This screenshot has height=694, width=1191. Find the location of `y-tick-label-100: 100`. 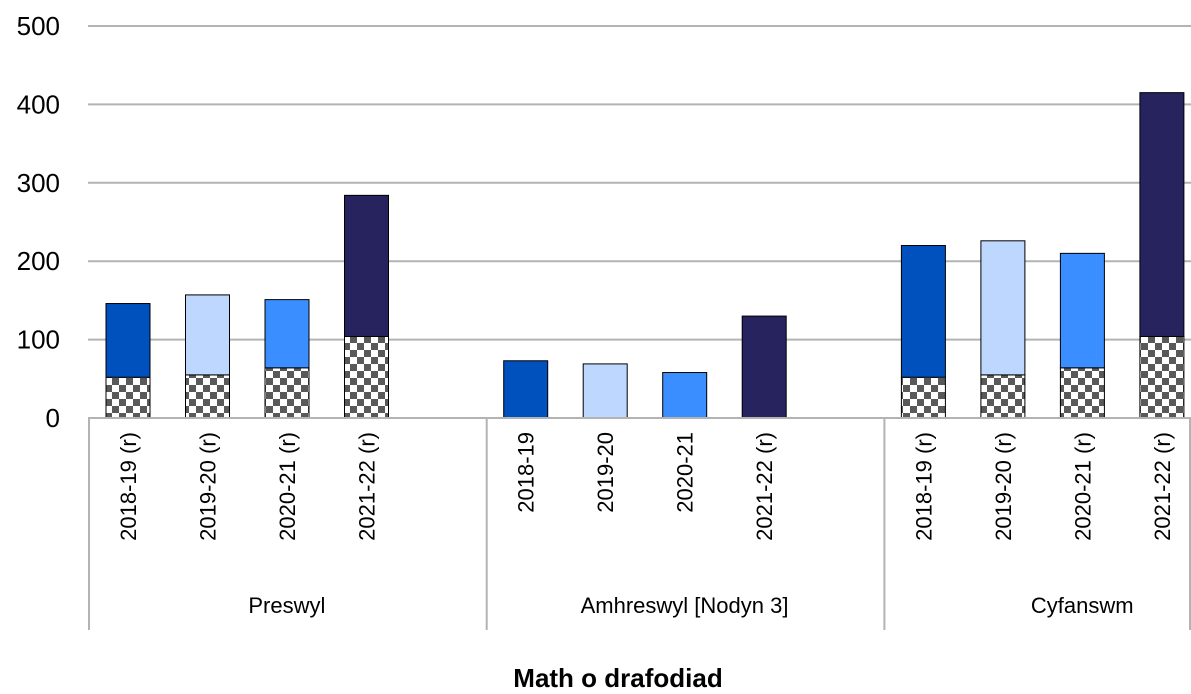

y-tick-label-100: 100 is located at coordinates (38, 340).